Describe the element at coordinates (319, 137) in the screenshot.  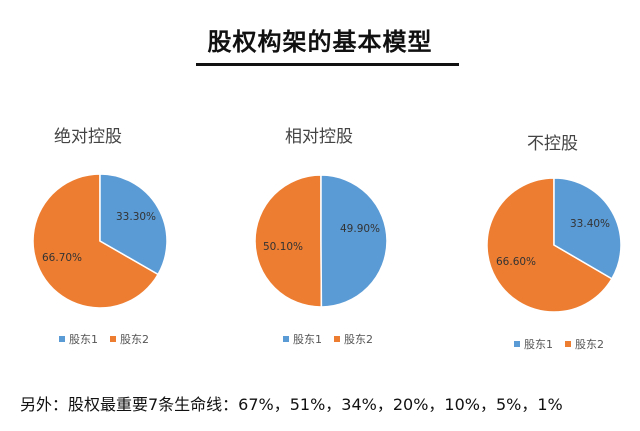
I see `chart-title: 相对控股` at that location.